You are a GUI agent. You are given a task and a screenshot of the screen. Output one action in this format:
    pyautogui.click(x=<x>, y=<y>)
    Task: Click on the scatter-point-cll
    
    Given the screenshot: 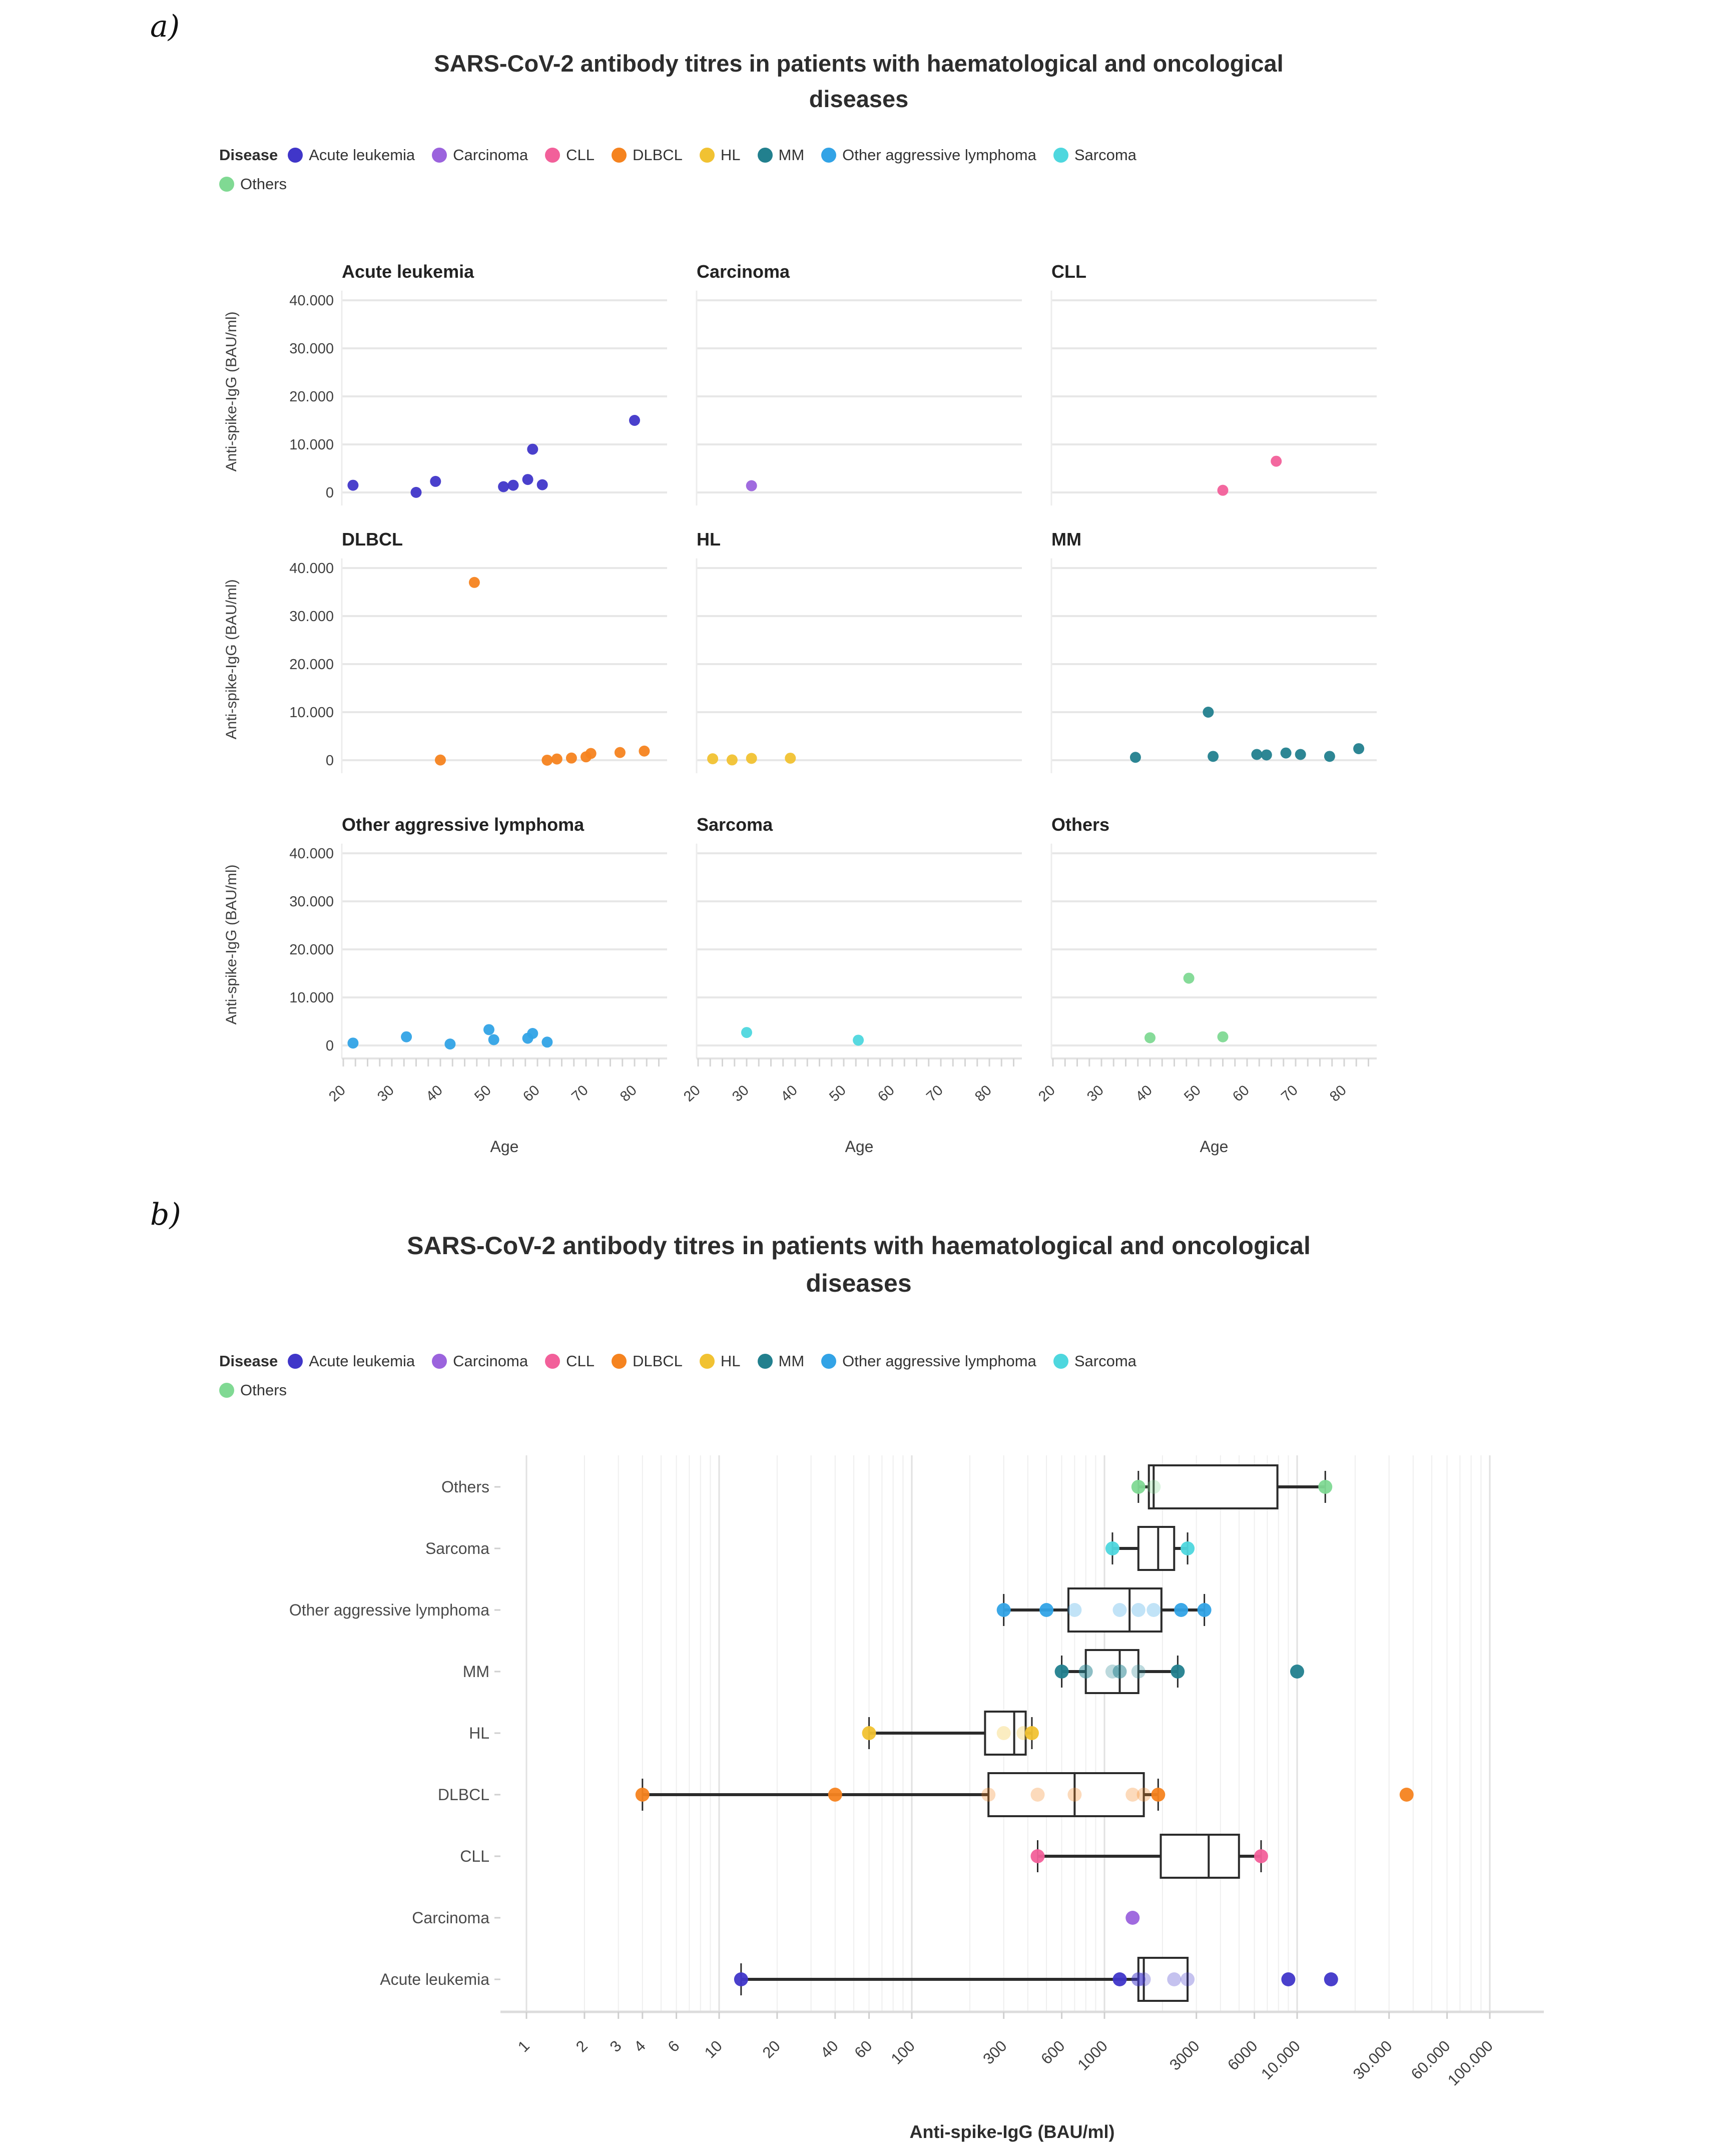 What is the action you would take?
    pyautogui.click(x=1223, y=490)
    